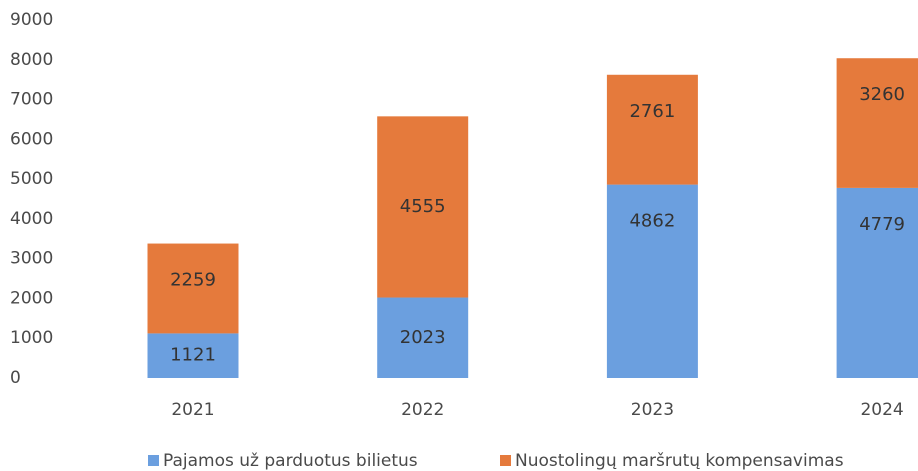 Image resolution: width=918 pixels, height=471 pixels. I want to click on data-label: 1121, so click(193, 355).